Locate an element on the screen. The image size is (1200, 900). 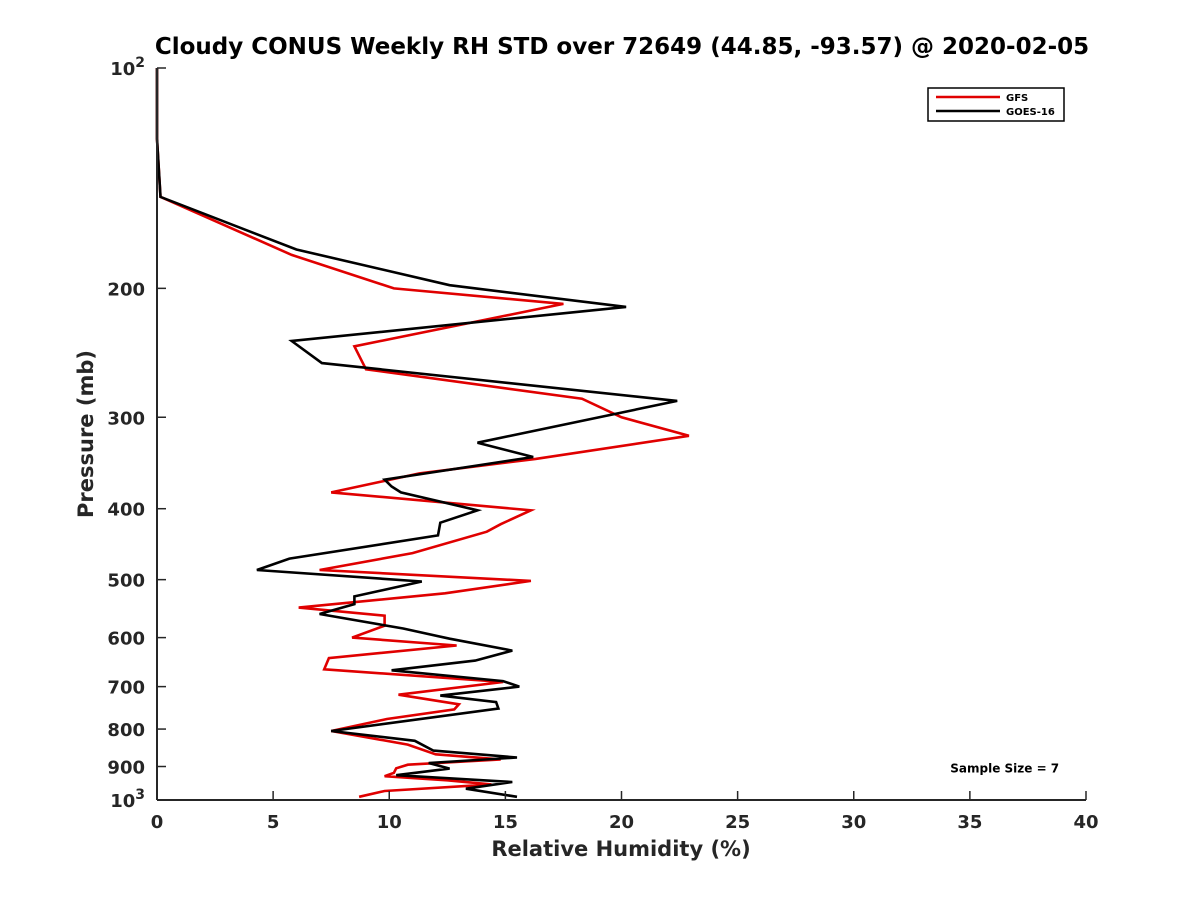
y-tick-label: 700 is located at coordinates (126, 688).